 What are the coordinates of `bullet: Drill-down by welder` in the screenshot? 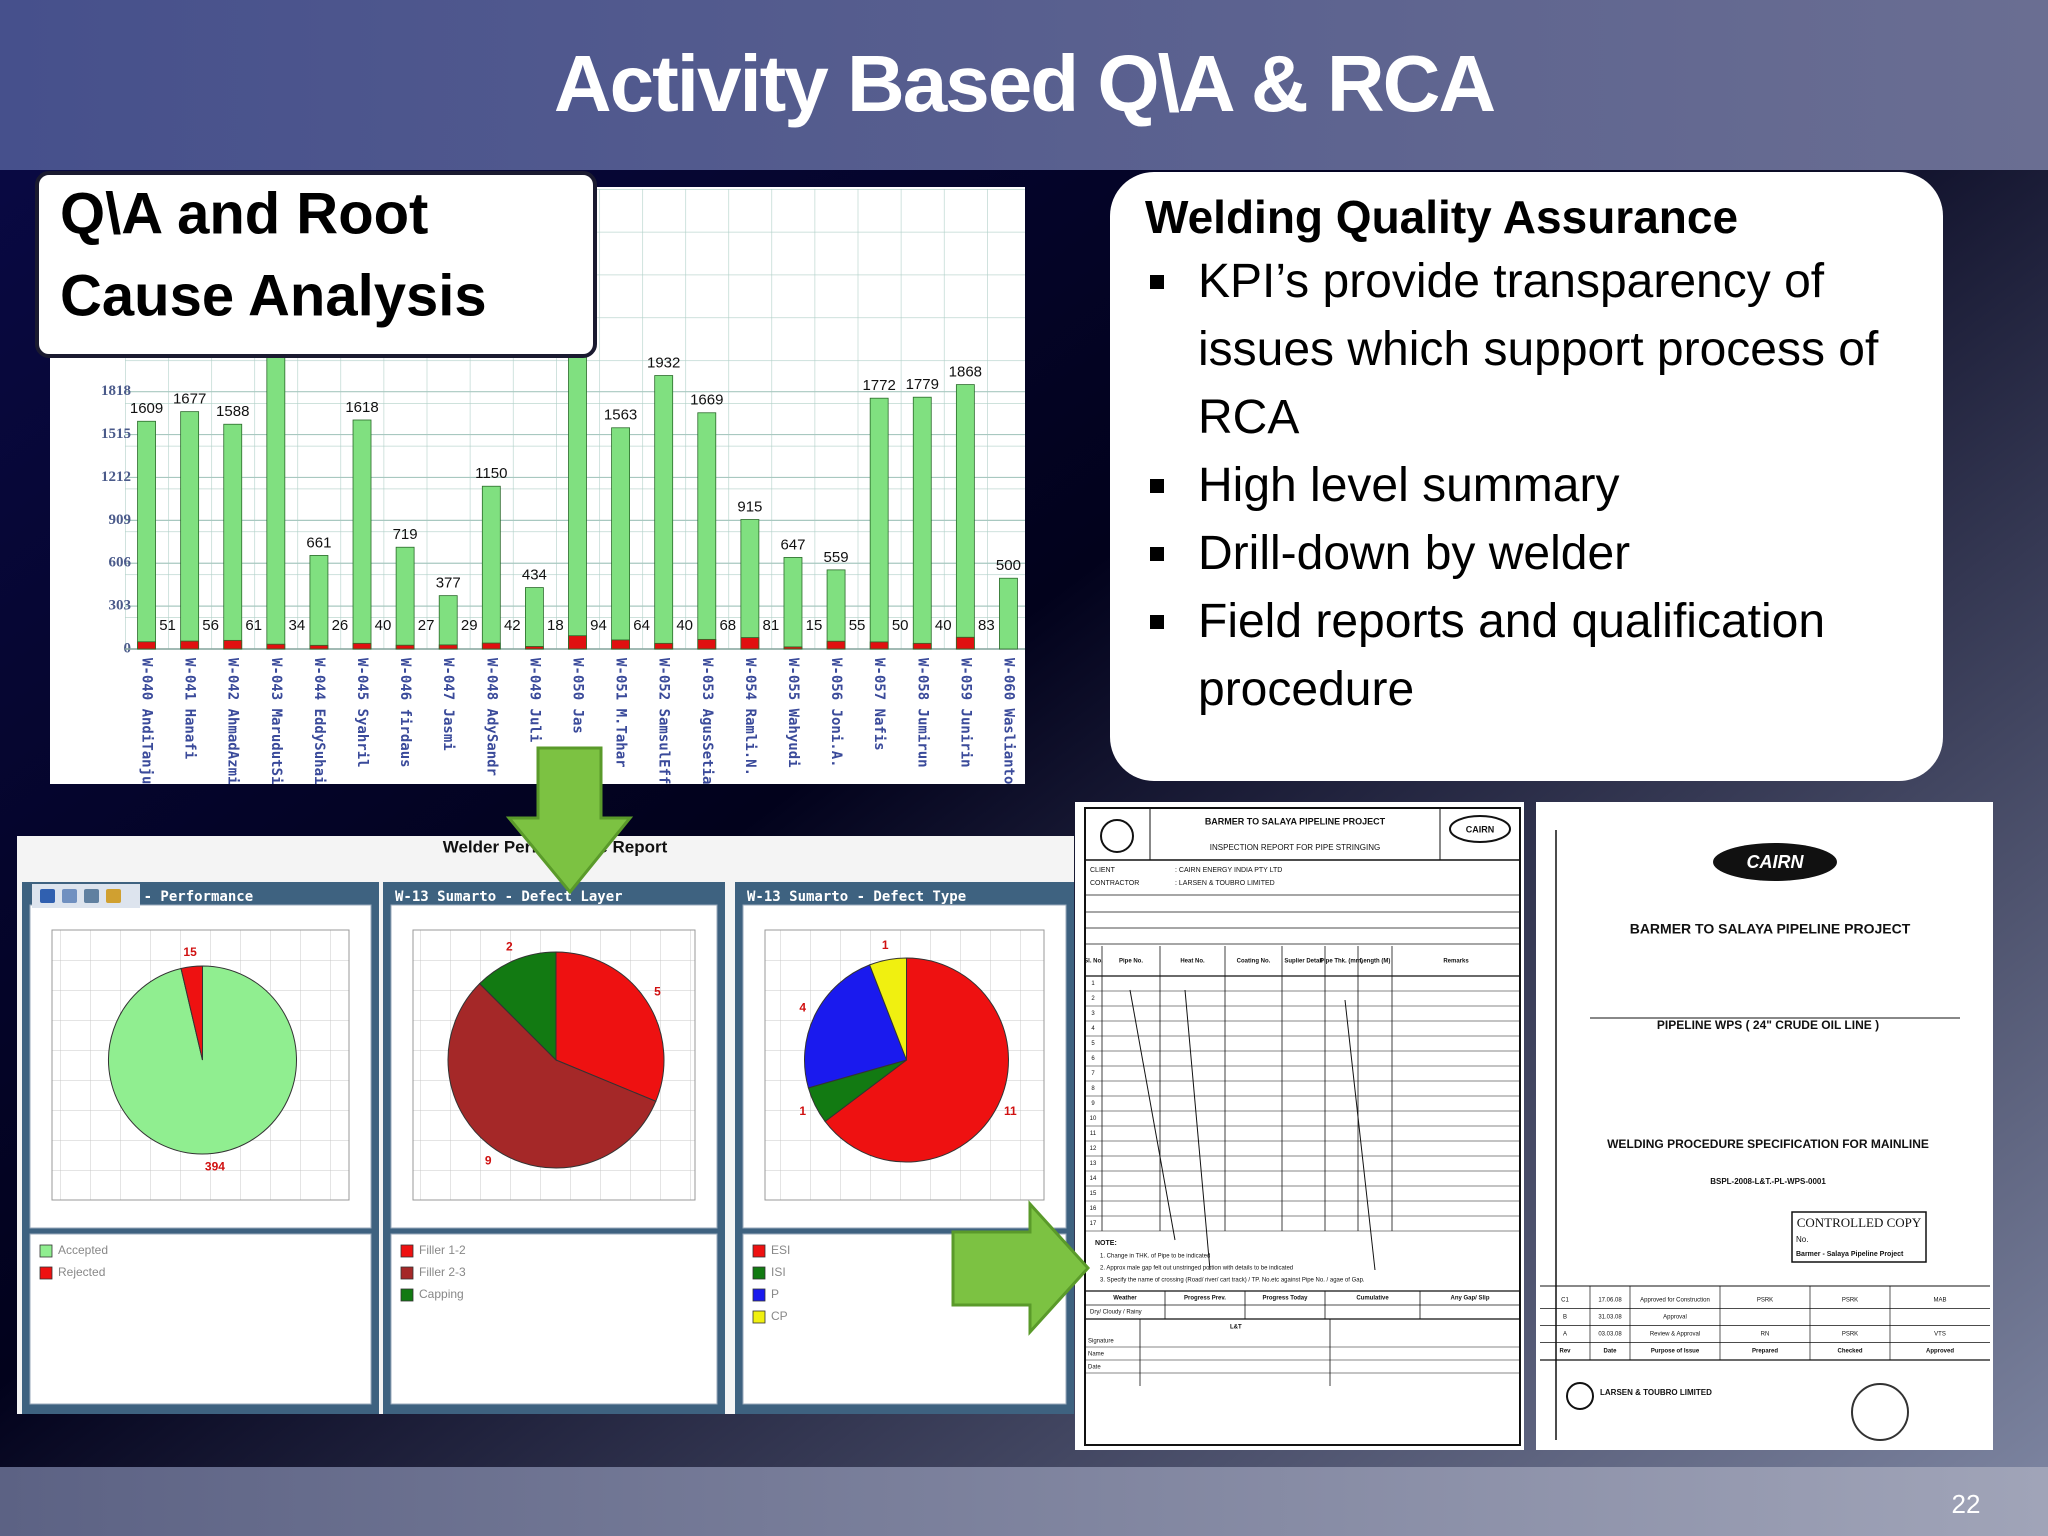 It's located at (1529, 554).